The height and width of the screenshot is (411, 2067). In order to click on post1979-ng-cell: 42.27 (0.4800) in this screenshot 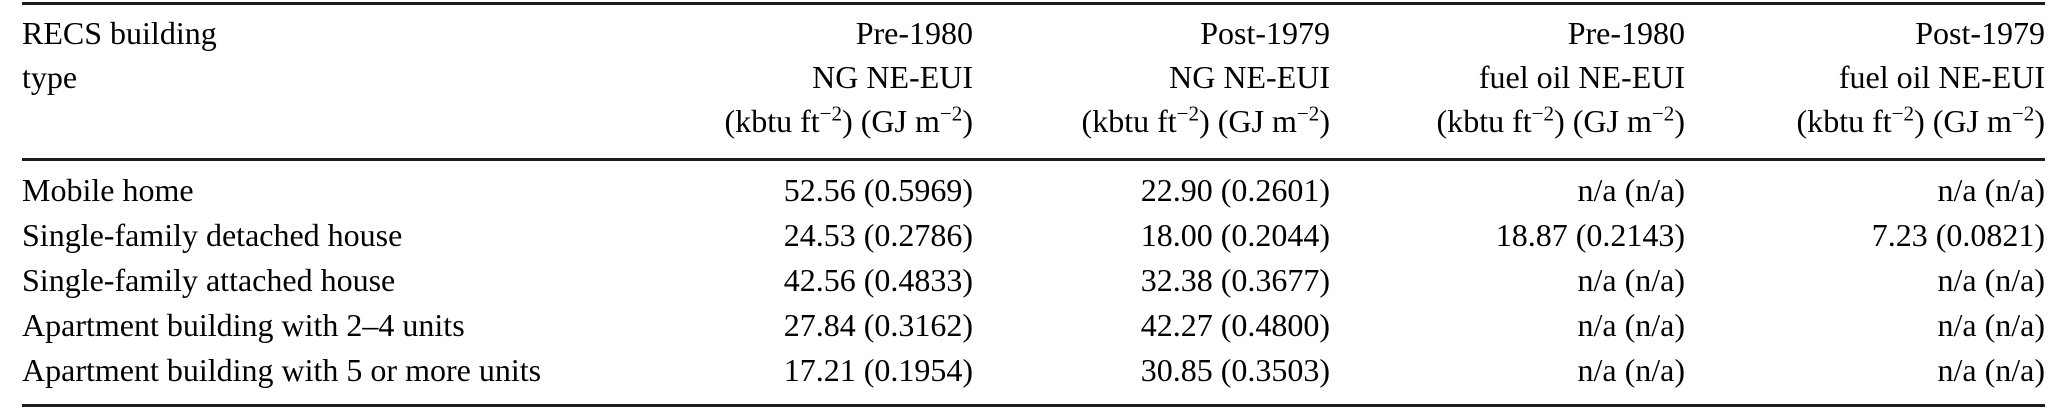, I will do `click(1235, 325)`.